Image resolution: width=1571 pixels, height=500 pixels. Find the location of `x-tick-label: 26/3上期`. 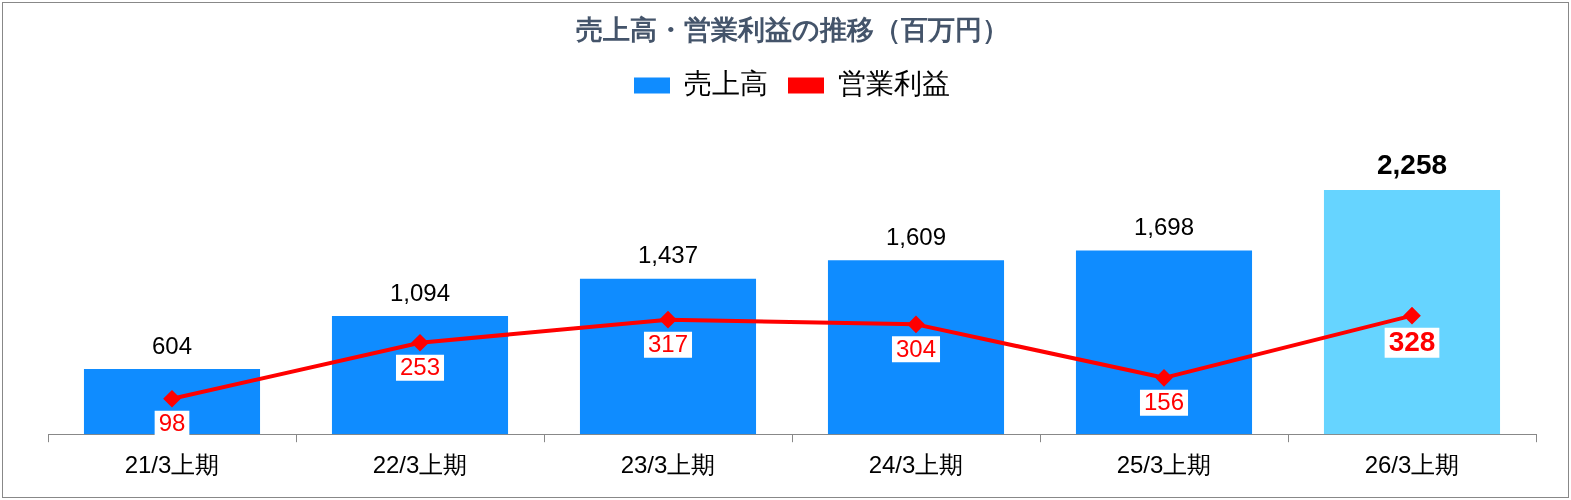

x-tick-label: 26/3上期 is located at coordinates (1412, 465).